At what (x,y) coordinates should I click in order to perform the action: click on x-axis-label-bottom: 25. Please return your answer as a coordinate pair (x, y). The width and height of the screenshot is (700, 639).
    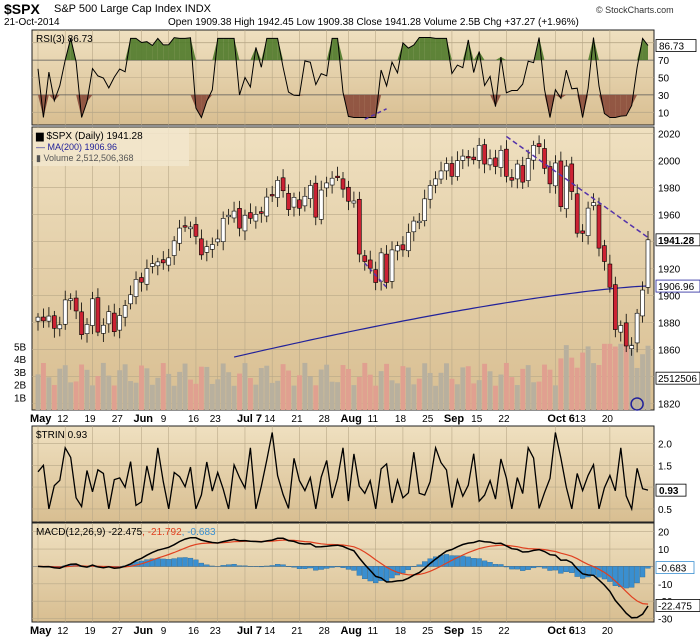
    Looking at the image, I should click on (428, 631).